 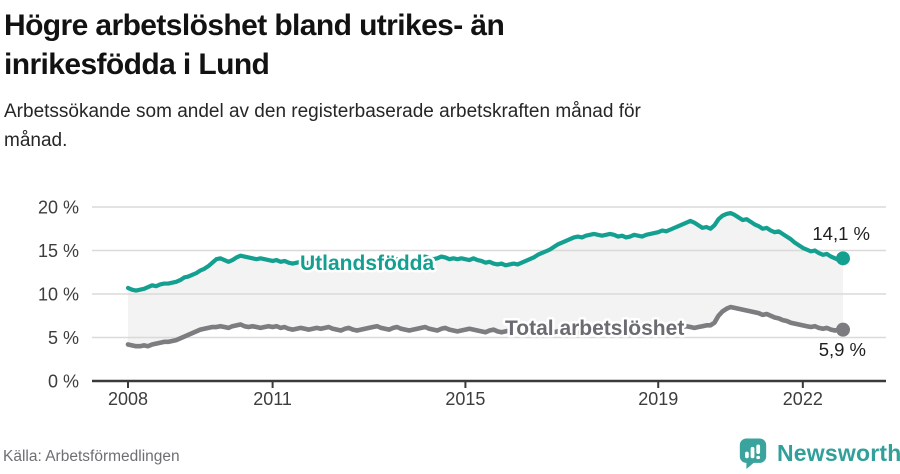 What do you see at coordinates (841, 233) in the screenshot?
I see `end-value-label-foreign-born: 14,1 %` at bounding box center [841, 233].